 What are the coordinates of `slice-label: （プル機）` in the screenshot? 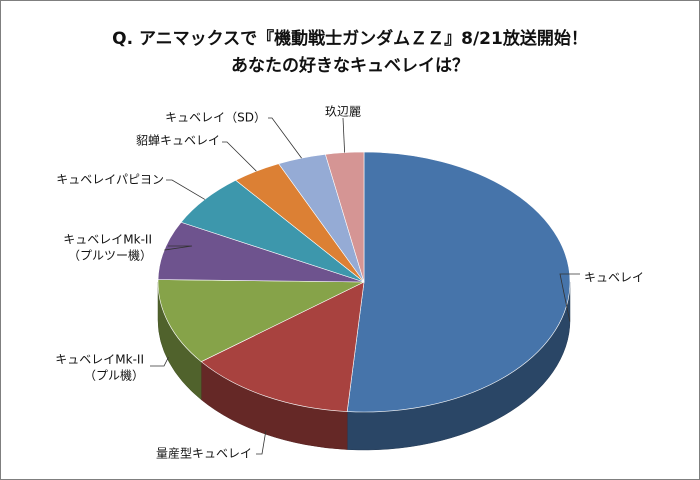 It's located at (114, 375).